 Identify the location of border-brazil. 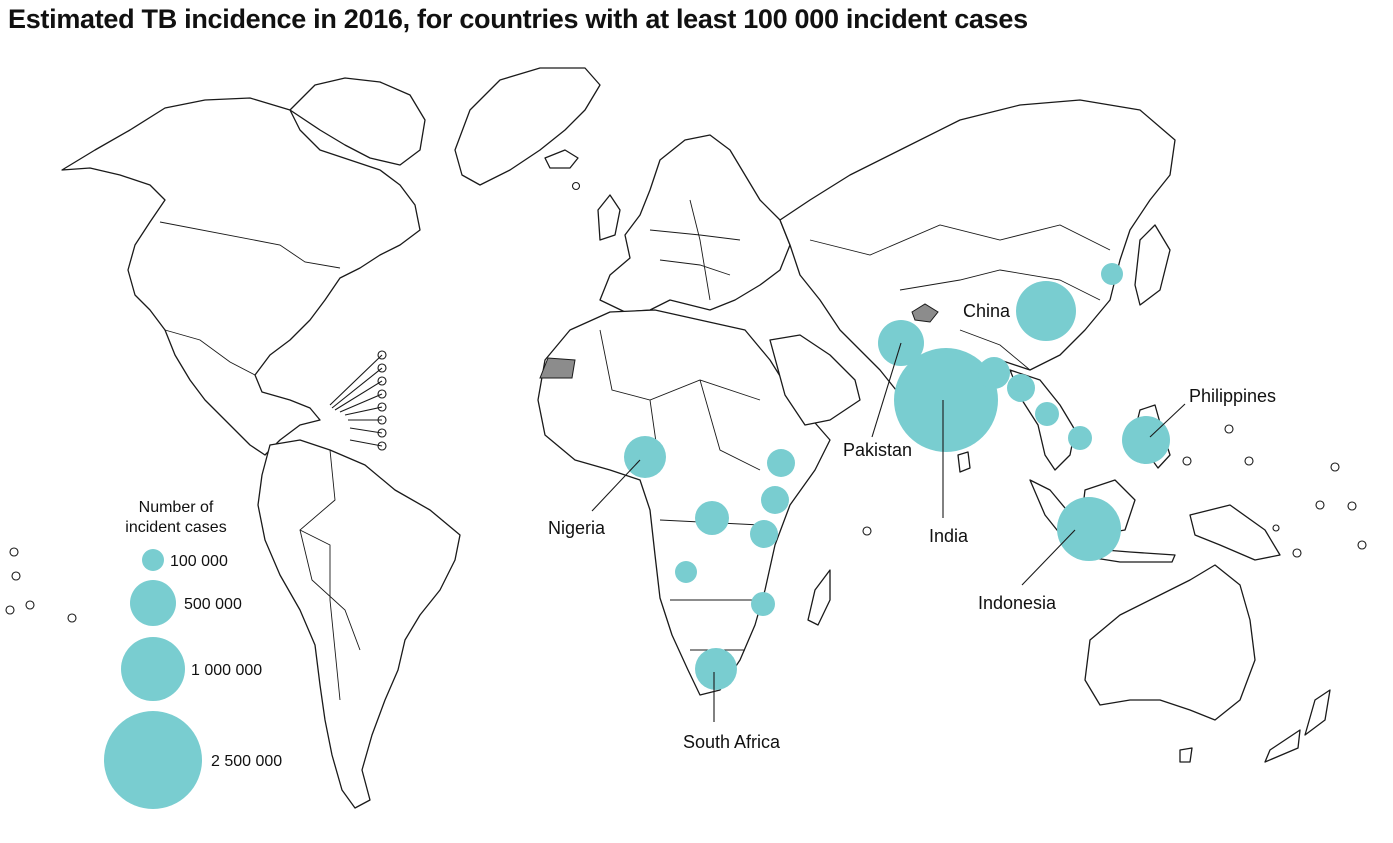
(330, 550).